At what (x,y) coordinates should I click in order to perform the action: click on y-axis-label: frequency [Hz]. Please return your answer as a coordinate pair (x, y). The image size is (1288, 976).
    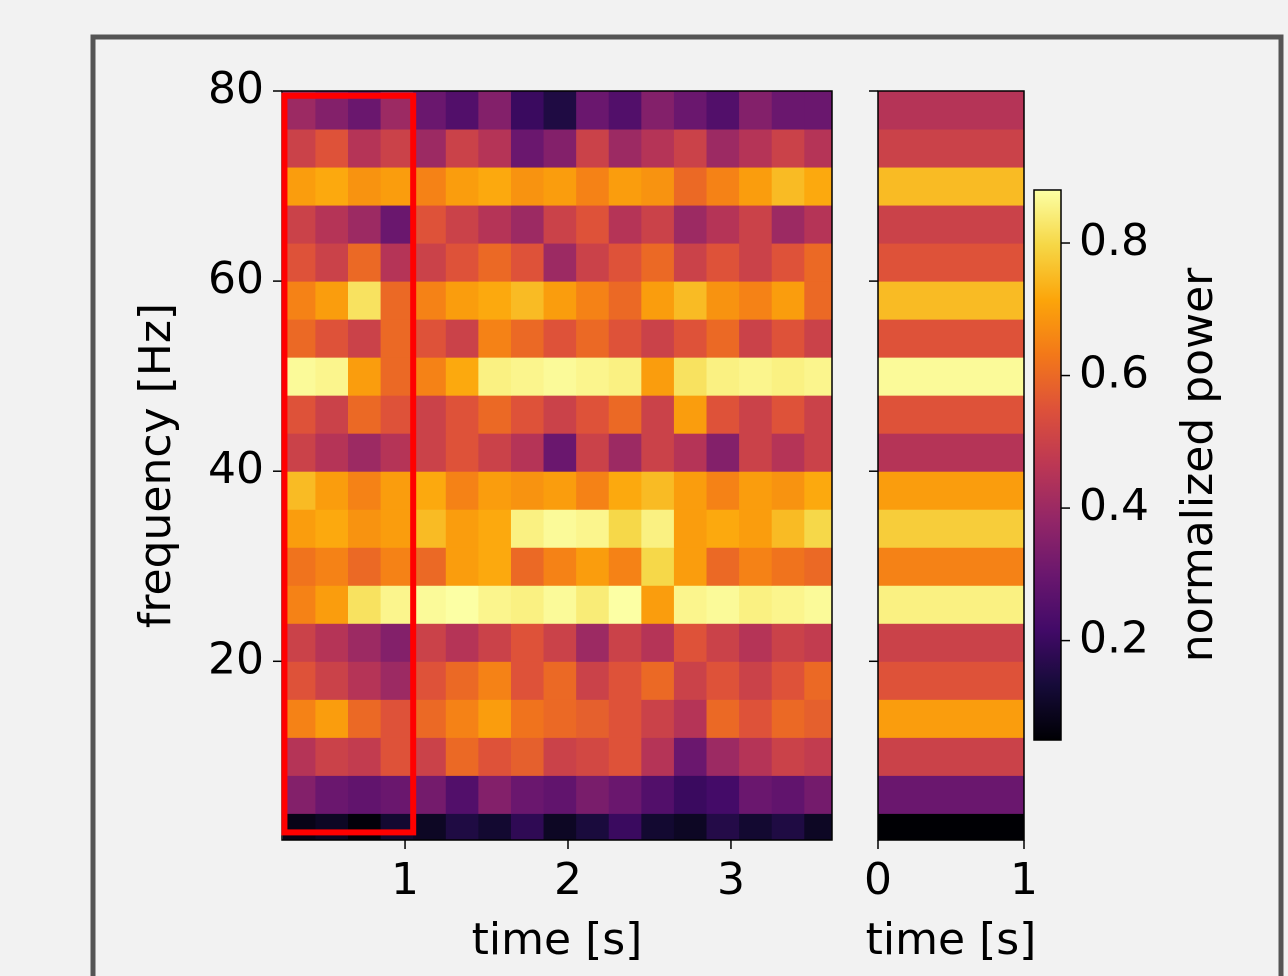
    Looking at the image, I should click on (155, 465).